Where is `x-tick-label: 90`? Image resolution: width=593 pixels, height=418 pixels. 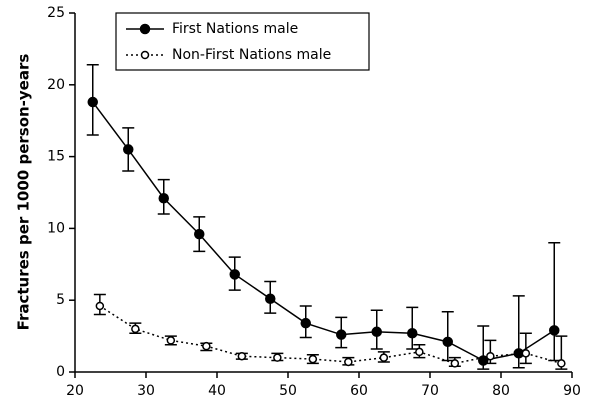 x-tick-label: 90 is located at coordinates (572, 391).